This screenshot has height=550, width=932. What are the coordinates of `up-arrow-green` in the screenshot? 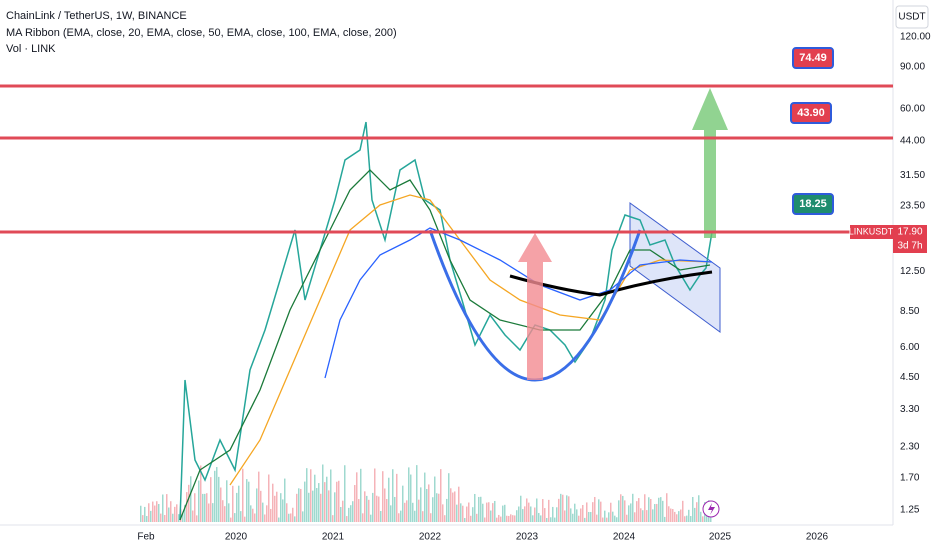 It's located at (710, 163).